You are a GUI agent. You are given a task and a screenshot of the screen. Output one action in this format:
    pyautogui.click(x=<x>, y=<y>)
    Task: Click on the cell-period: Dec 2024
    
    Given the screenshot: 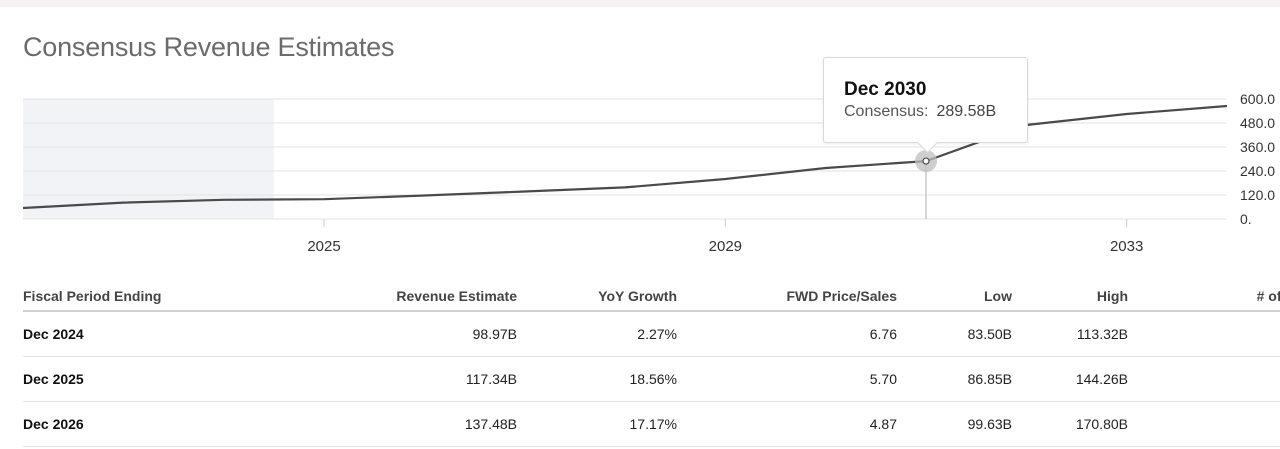 What is the action you would take?
    pyautogui.click(x=113, y=334)
    